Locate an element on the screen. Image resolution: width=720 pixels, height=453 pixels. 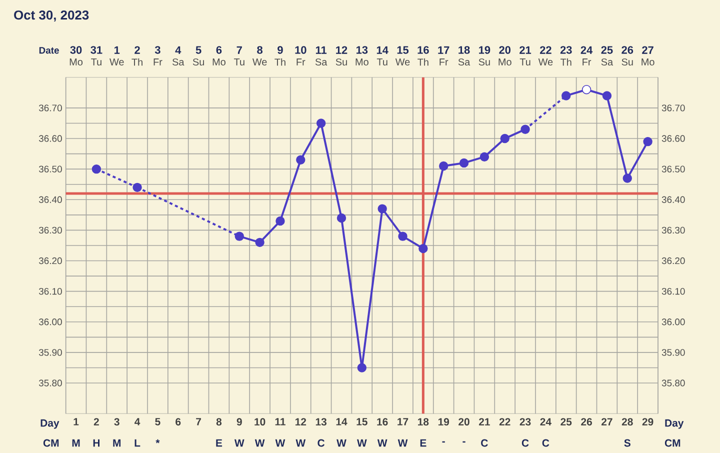
text: CM is located at coordinates (672, 443).